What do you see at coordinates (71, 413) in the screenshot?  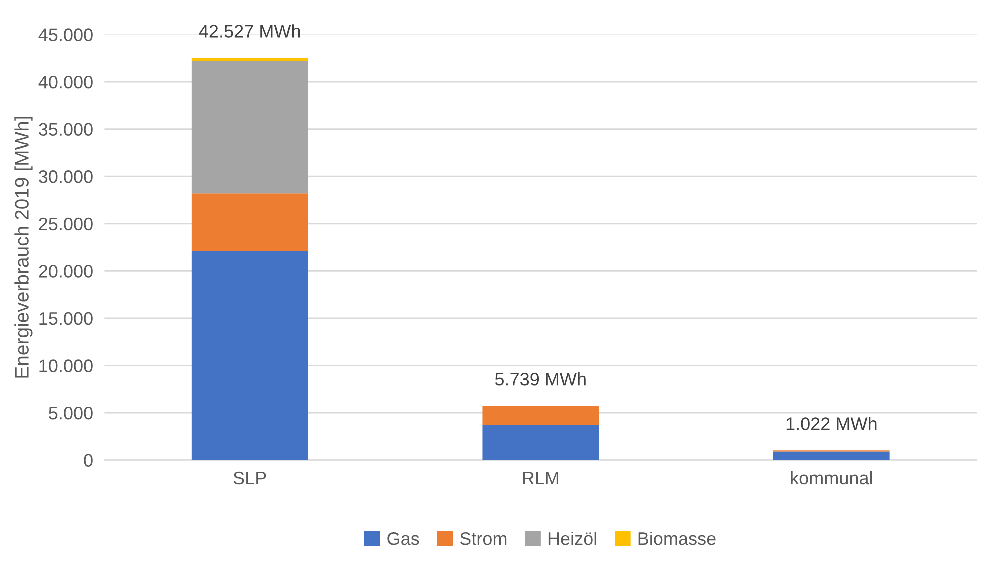 I see `y-tick-label: 5.000` at bounding box center [71, 413].